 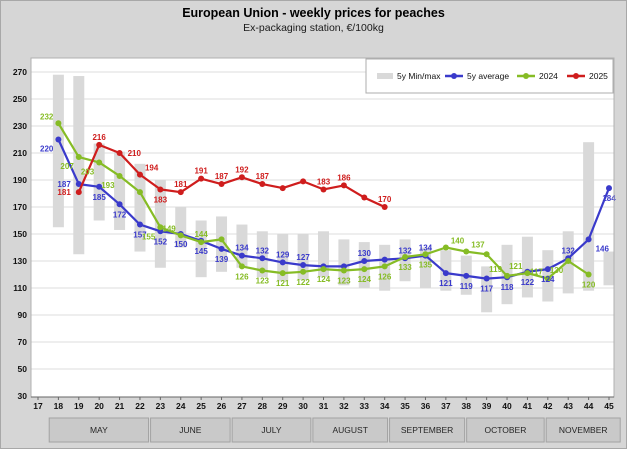 I want to click on x-tick-label: 18, so click(x=59, y=406).